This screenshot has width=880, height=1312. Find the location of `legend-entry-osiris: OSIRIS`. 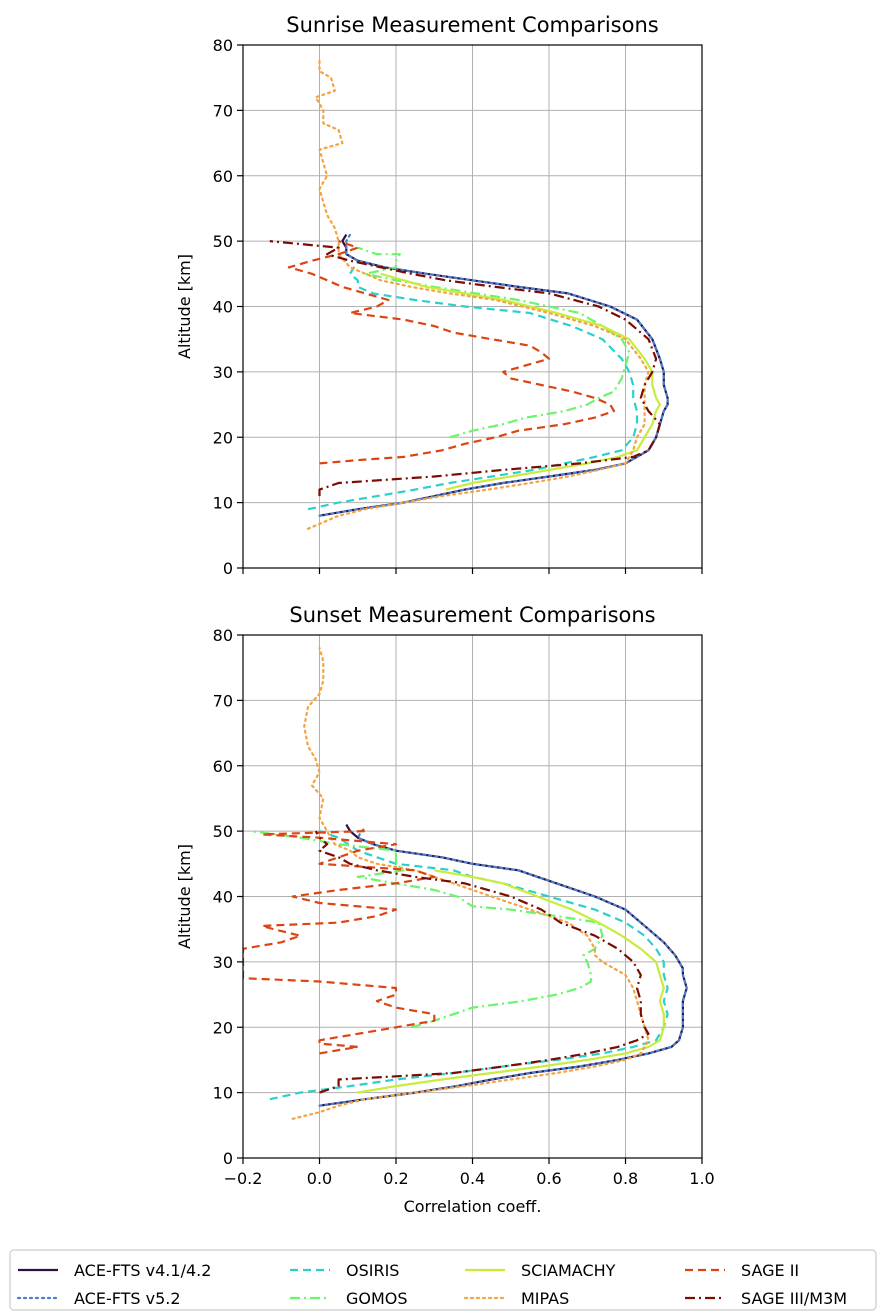

legend-entry-osiris: OSIRIS is located at coordinates (344, 1270).